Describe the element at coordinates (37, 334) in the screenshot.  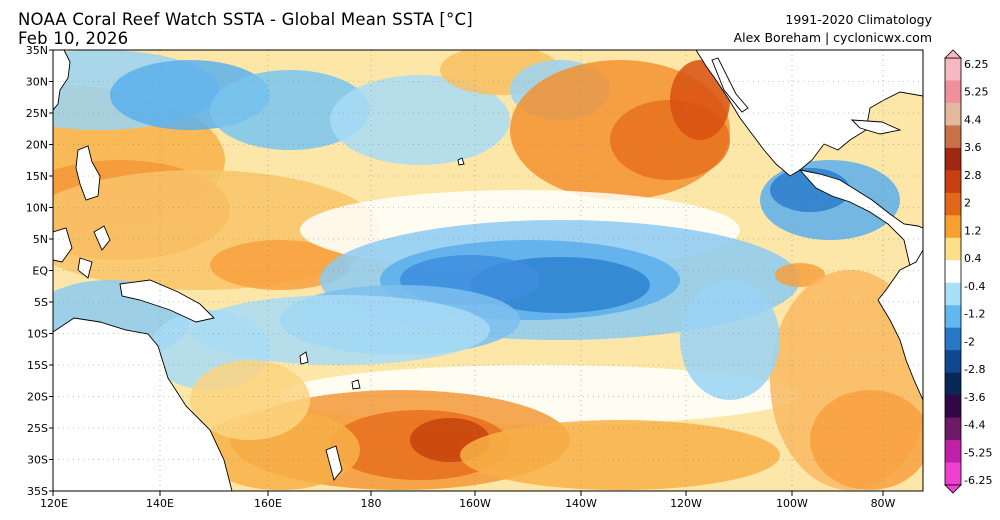
I see `lat-label: 10S` at that location.